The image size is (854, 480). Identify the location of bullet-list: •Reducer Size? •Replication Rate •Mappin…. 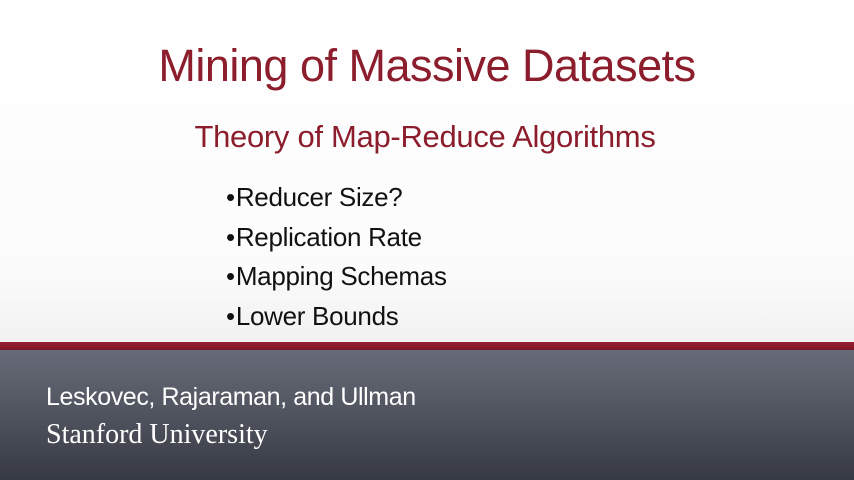
(336, 257).